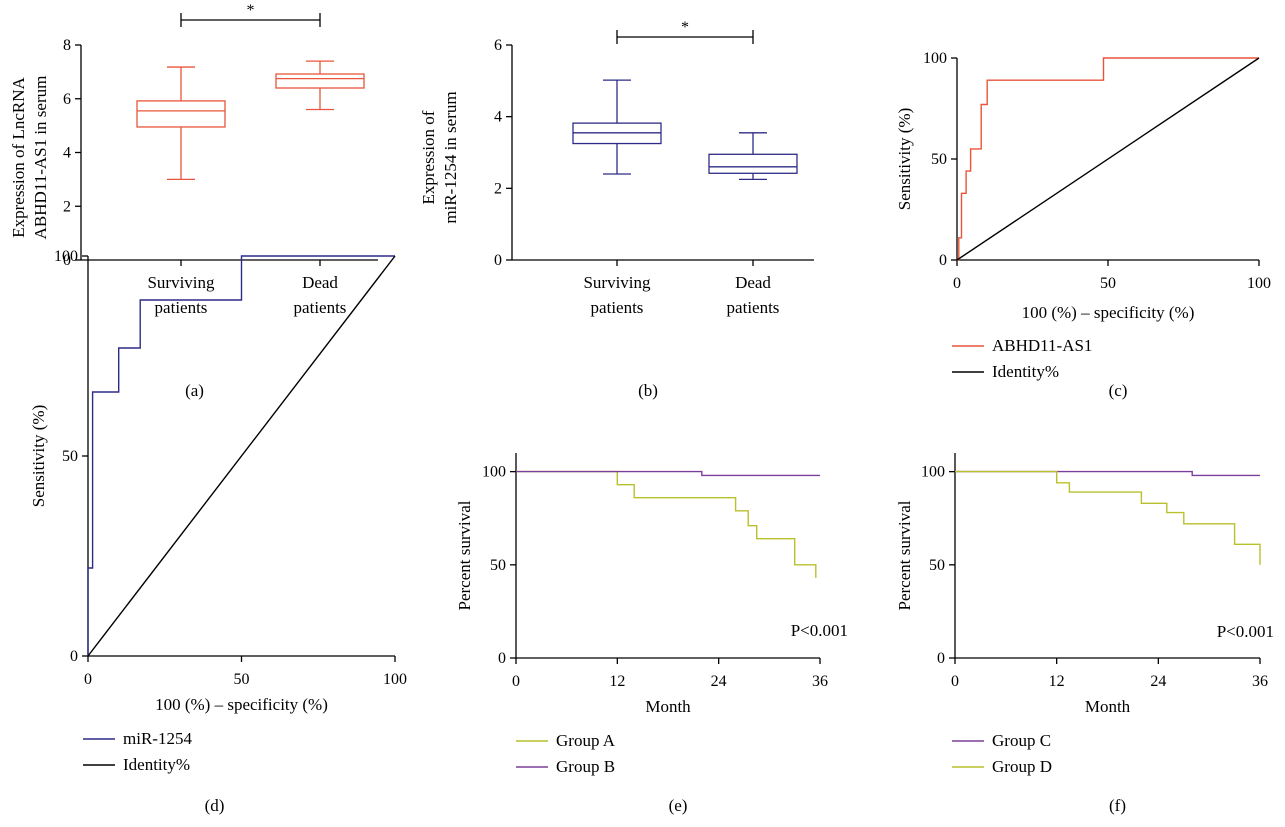 The height and width of the screenshot is (827, 1285). I want to click on panel-c-y-label: Sensitivity (%), so click(904, 159).